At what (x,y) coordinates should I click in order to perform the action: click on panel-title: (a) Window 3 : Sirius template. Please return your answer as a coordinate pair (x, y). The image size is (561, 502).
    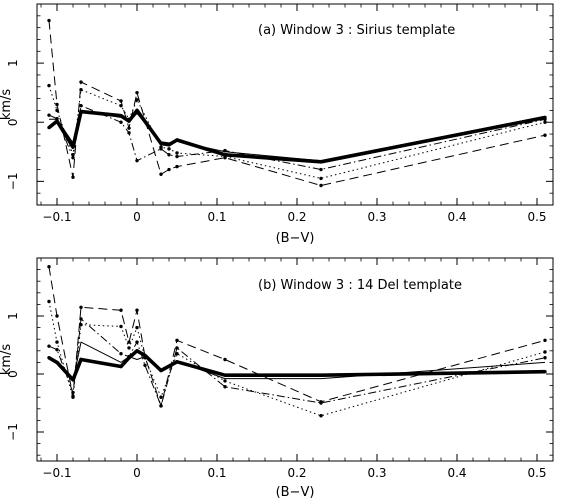
    Looking at the image, I should click on (356, 30).